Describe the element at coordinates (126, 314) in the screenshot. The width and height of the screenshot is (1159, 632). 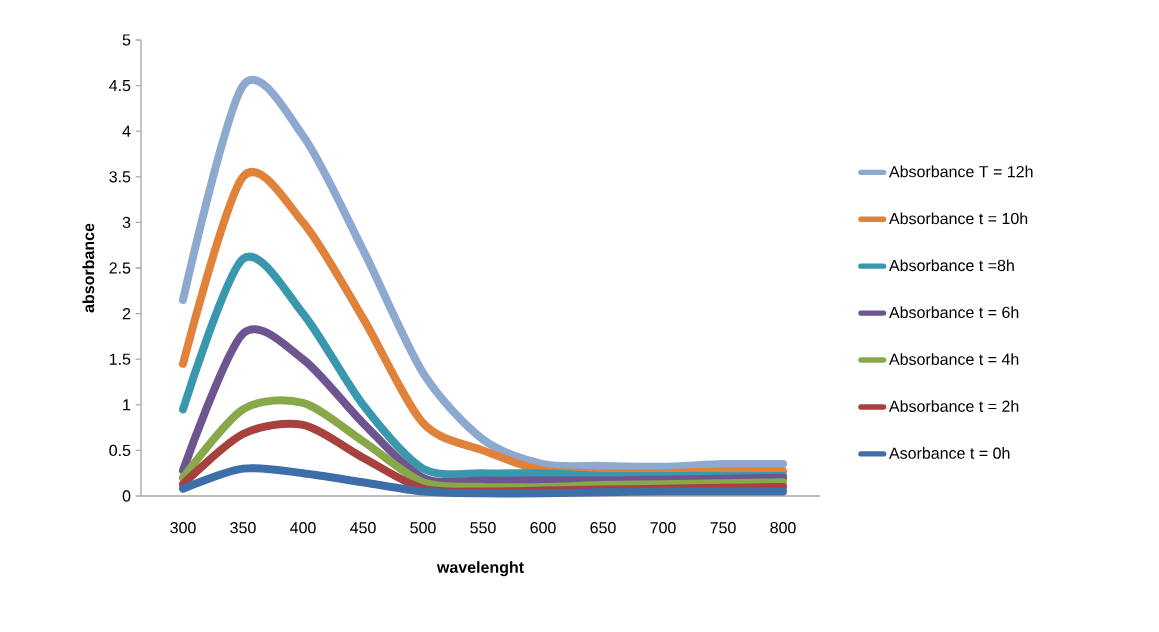
I see `y-tick-label: 2` at that location.